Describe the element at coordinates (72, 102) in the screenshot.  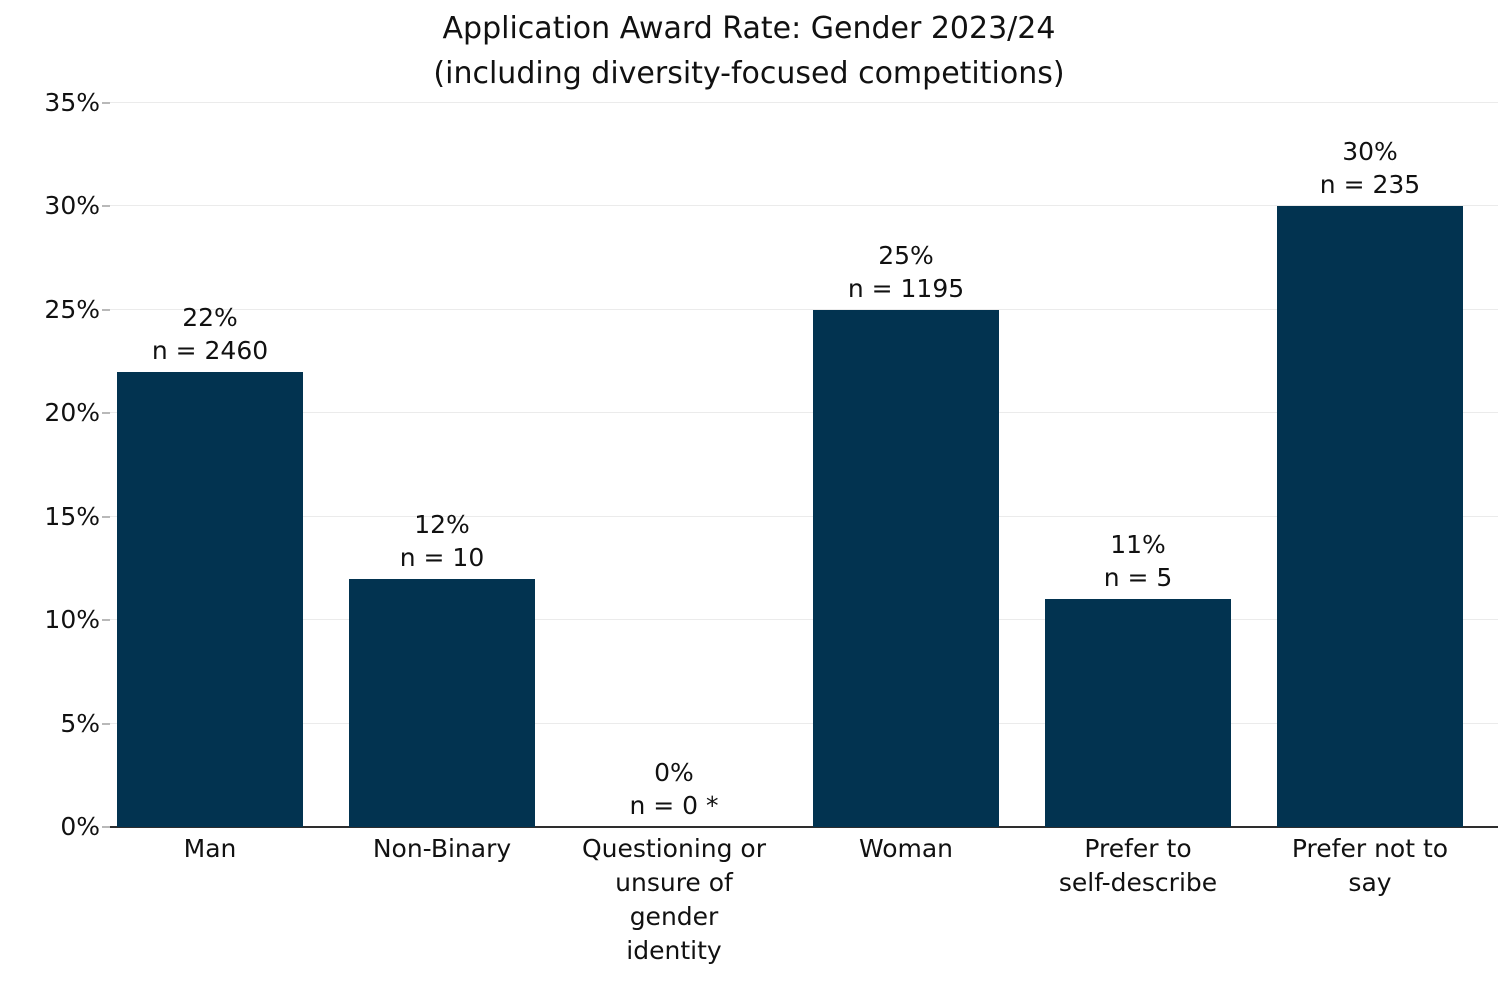
I see `y-axis-tick-label: 35%` at that location.